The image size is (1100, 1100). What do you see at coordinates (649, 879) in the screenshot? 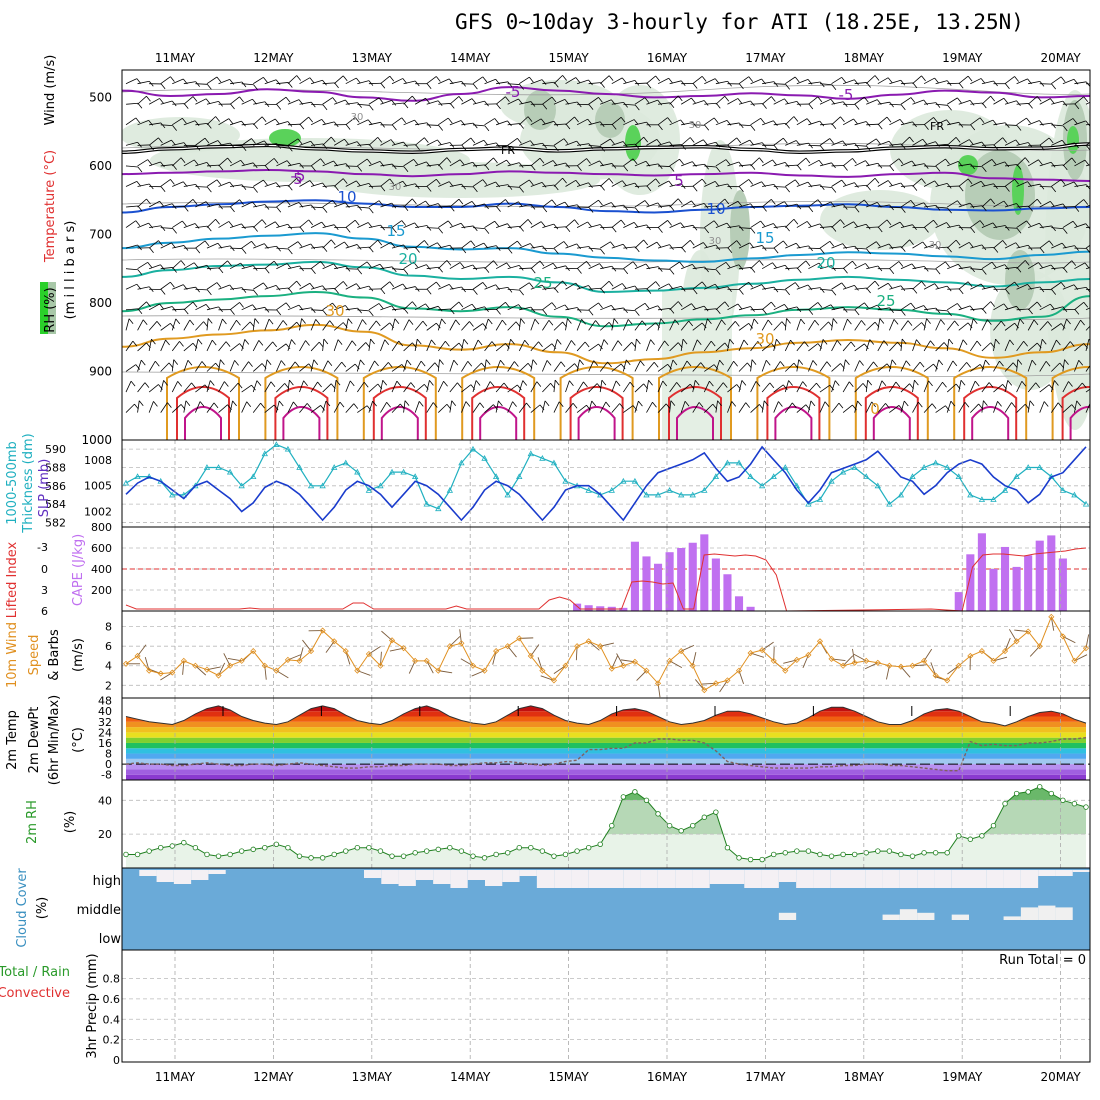
I see `cloud-high-gap` at bounding box center [649, 879].